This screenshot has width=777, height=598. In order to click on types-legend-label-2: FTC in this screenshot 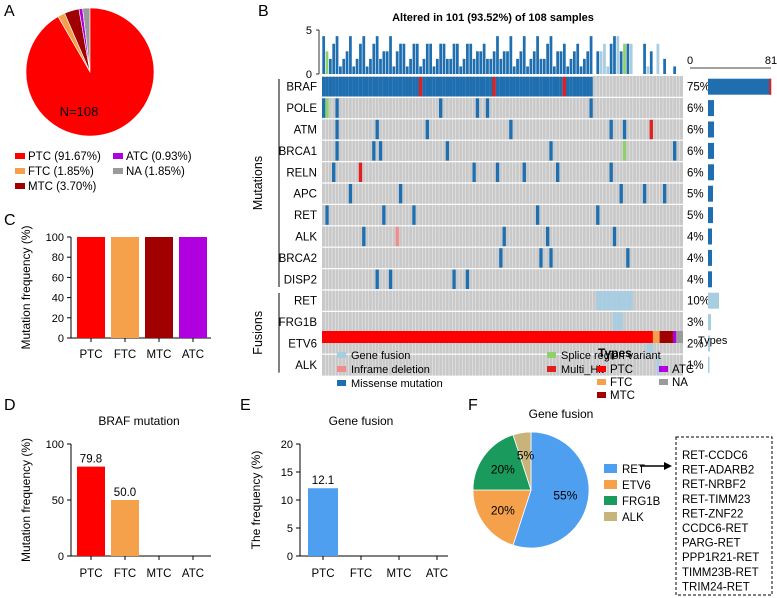, I will do `click(621, 383)`.